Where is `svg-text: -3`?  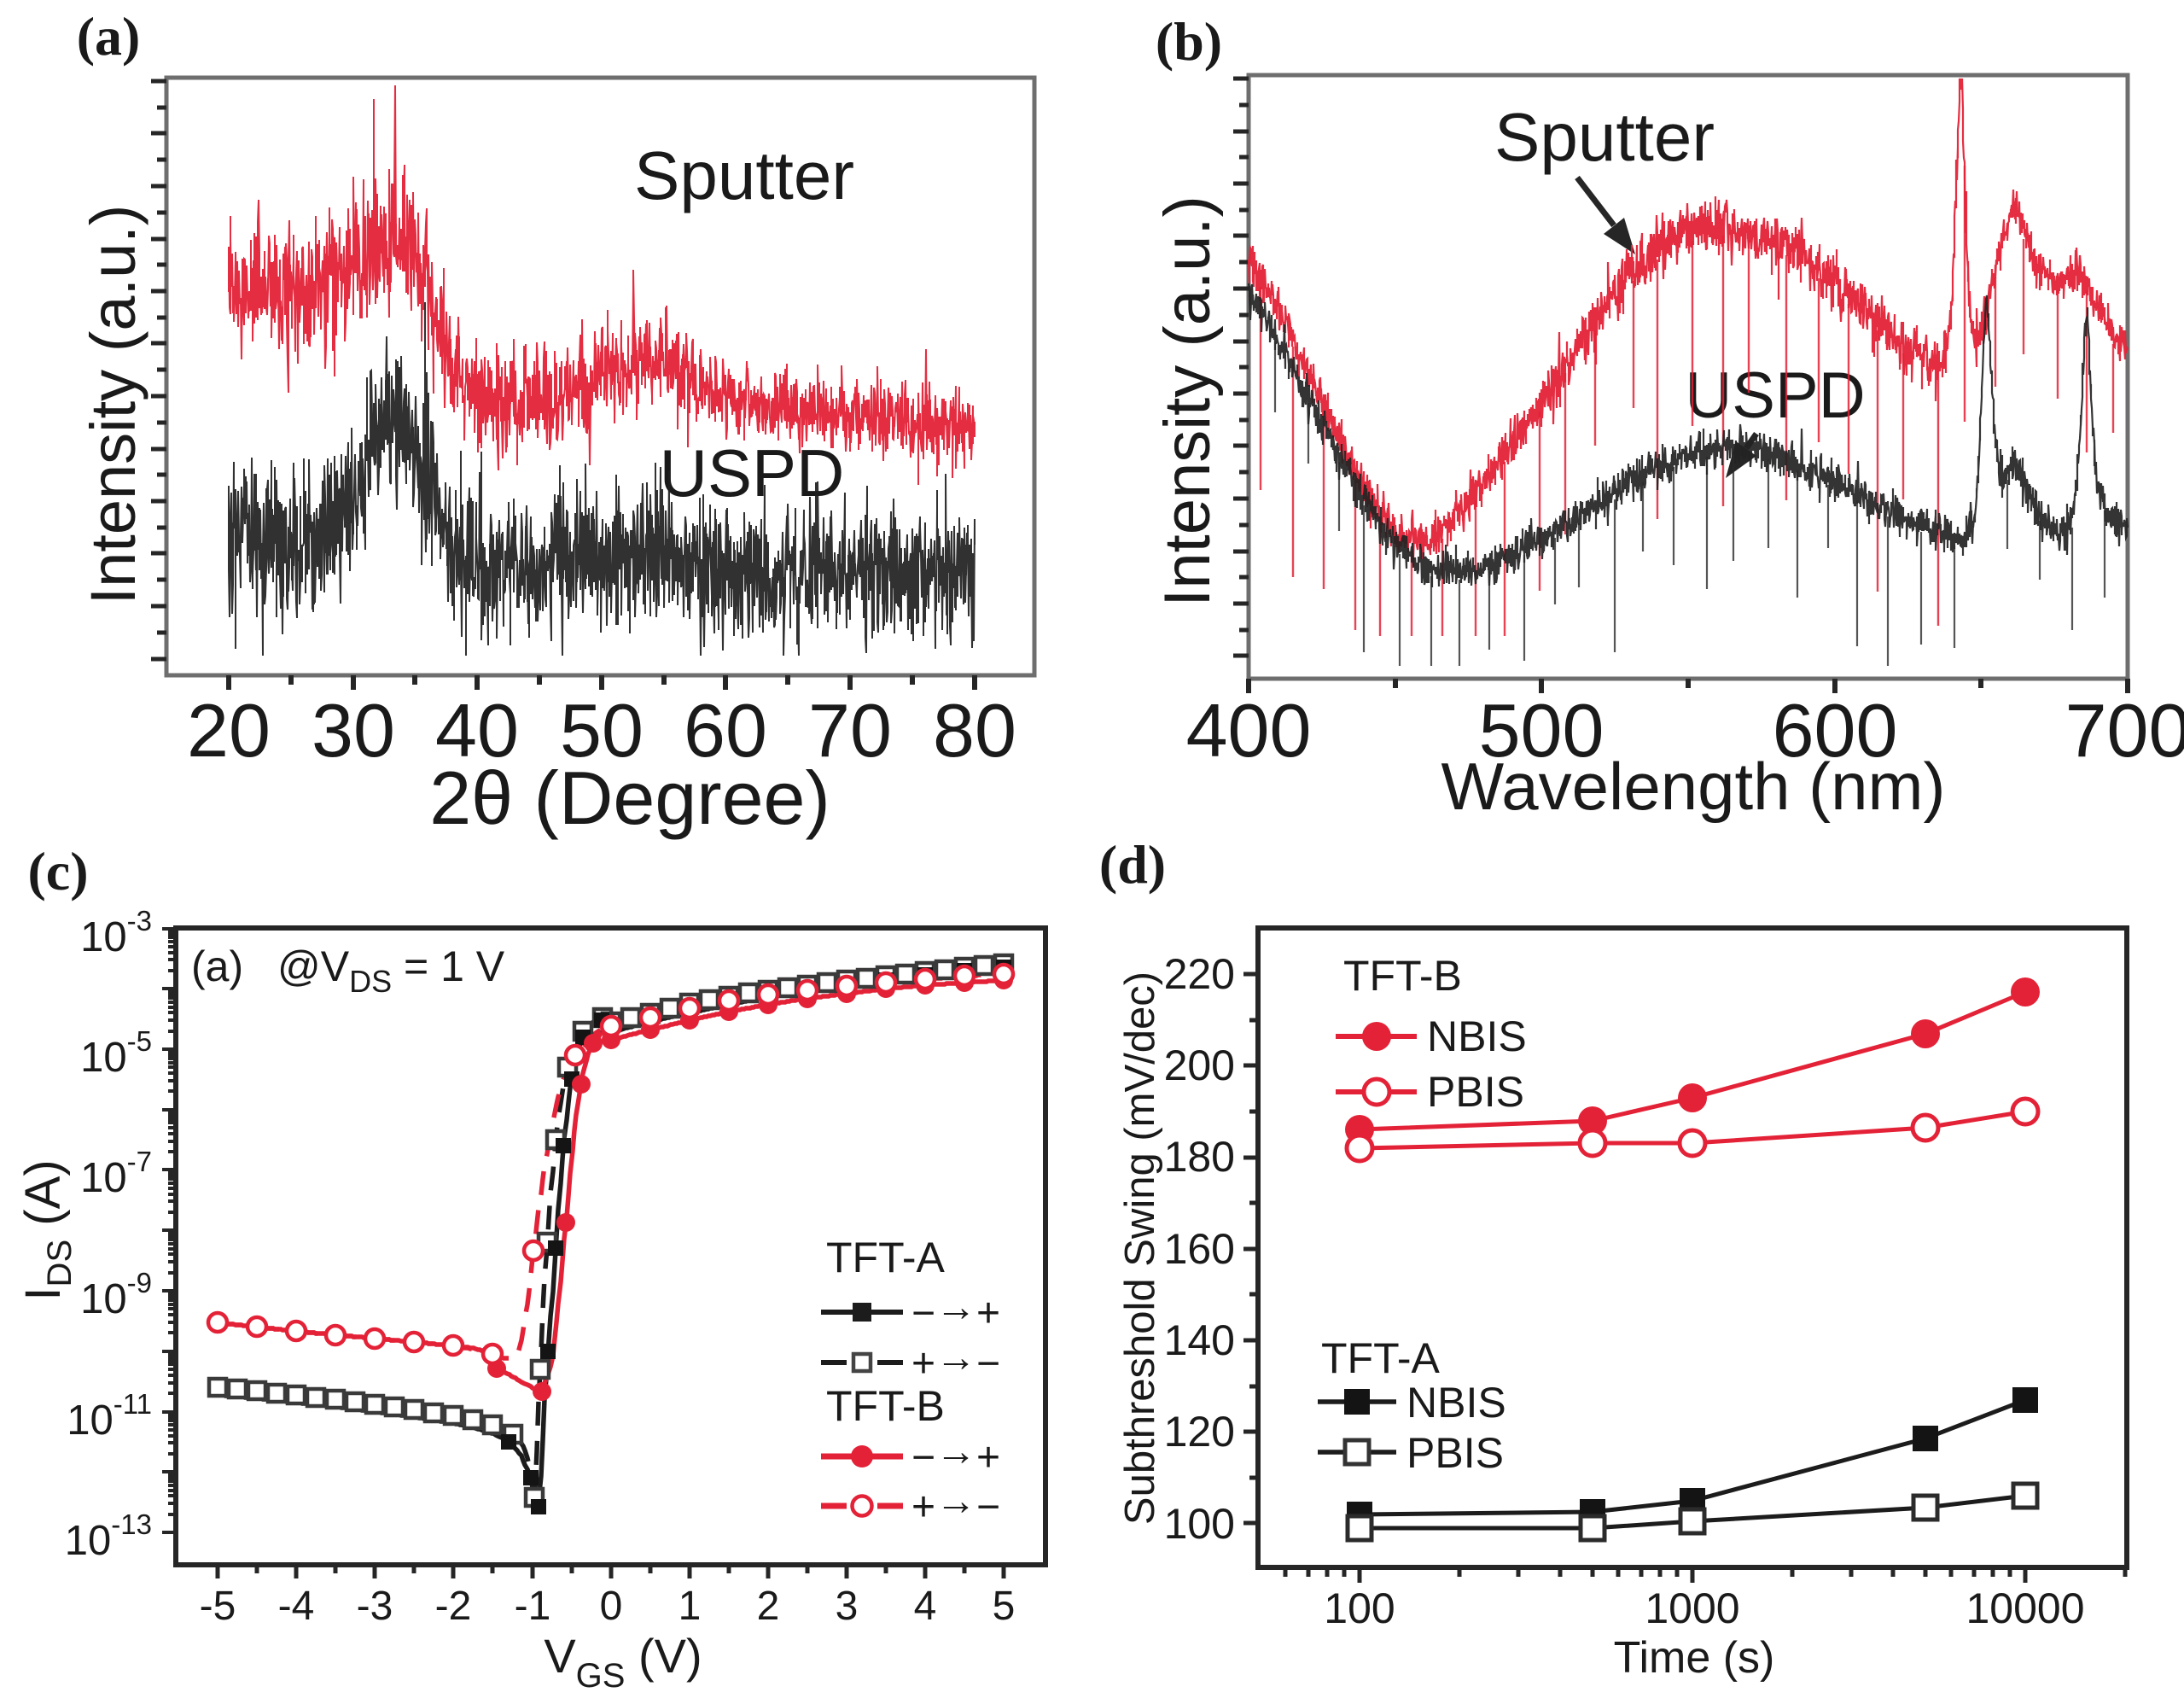 svg-text: -3 is located at coordinates (375, 1606).